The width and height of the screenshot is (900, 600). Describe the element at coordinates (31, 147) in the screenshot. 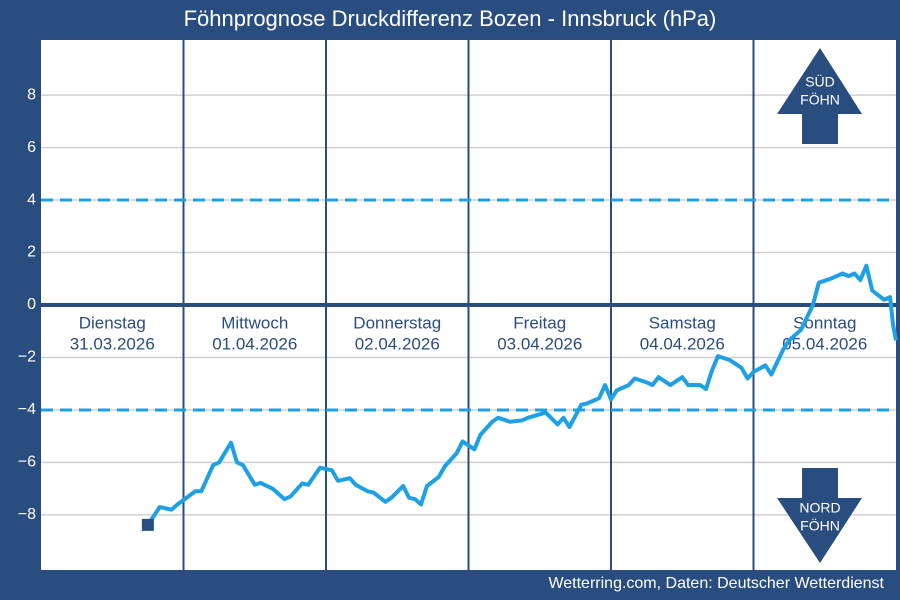

I see `y-tick-label: 6` at that location.